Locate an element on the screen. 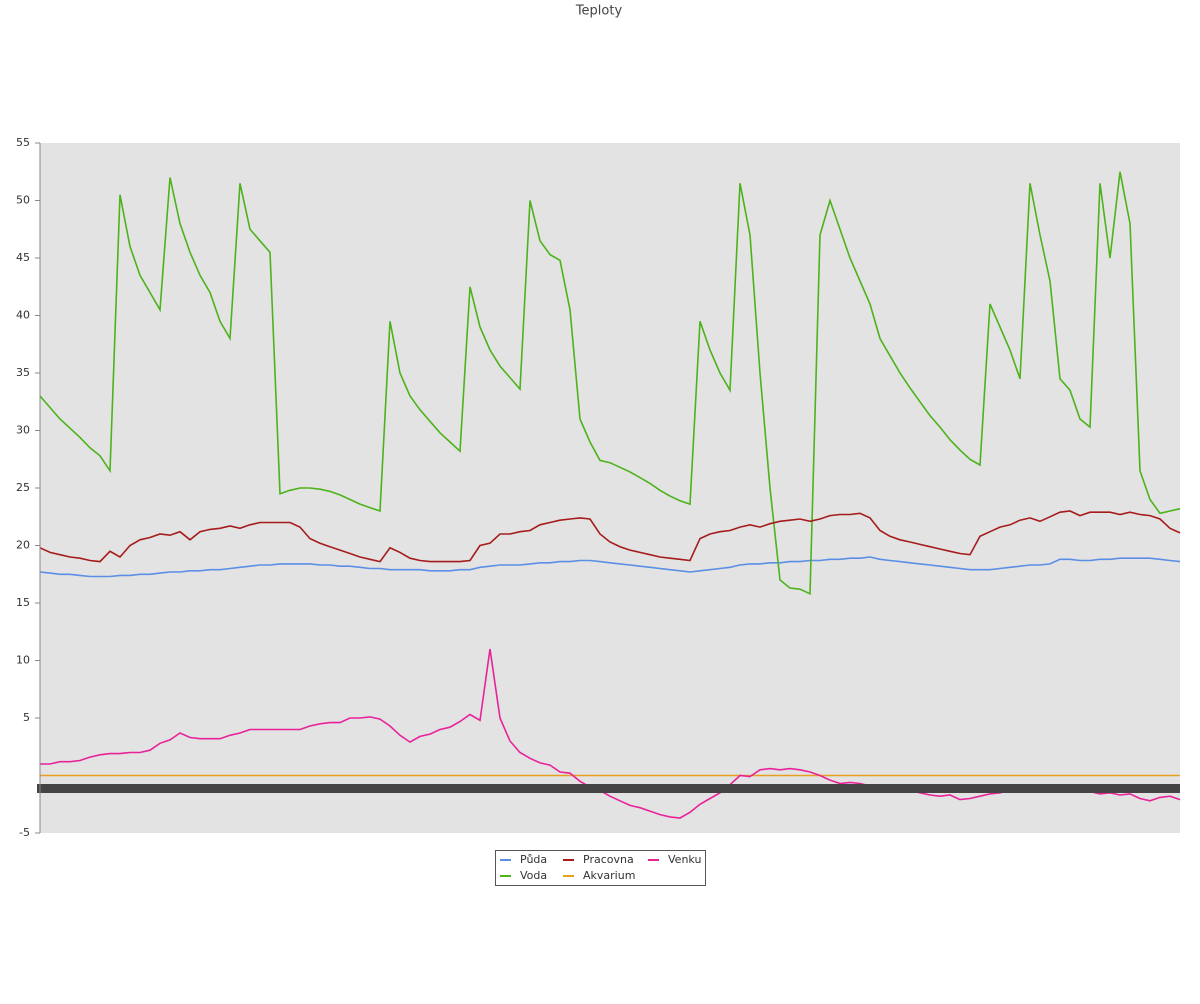  y-tick-label: 30 is located at coordinates (23, 430).